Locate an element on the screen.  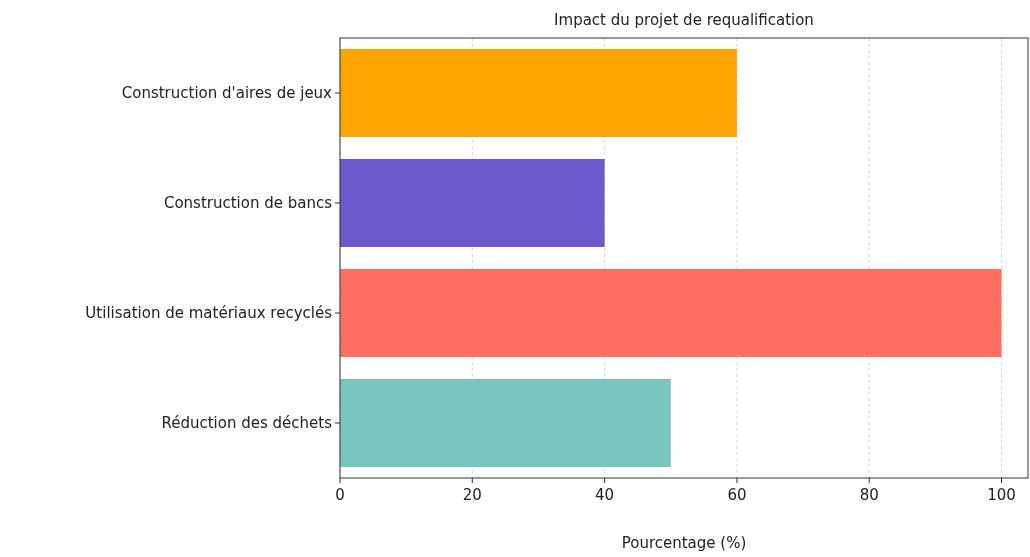
x-tick-label: 100 is located at coordinates (1001, 495).